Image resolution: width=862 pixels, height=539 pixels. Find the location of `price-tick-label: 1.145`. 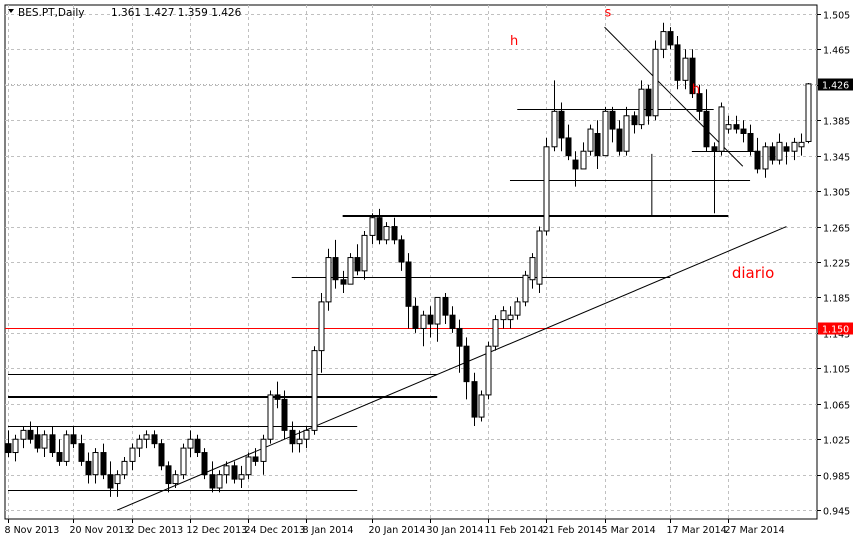

price-tick-label: 1.145 is located at coordinates (836, 335).